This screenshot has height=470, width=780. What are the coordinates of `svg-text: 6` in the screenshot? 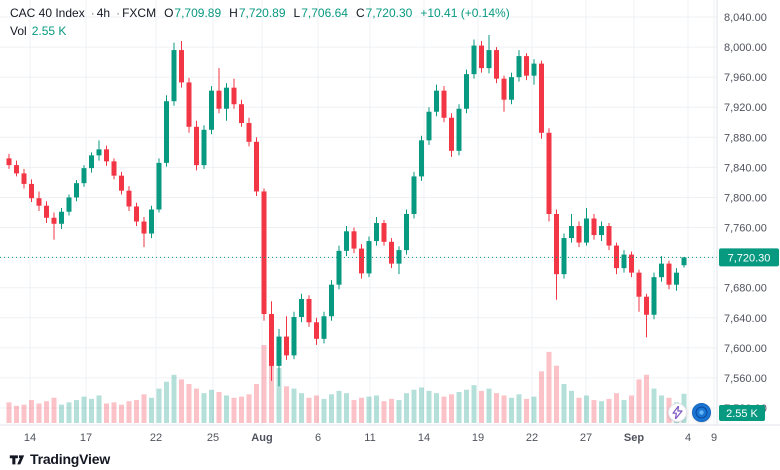 It's located at (318, 438).